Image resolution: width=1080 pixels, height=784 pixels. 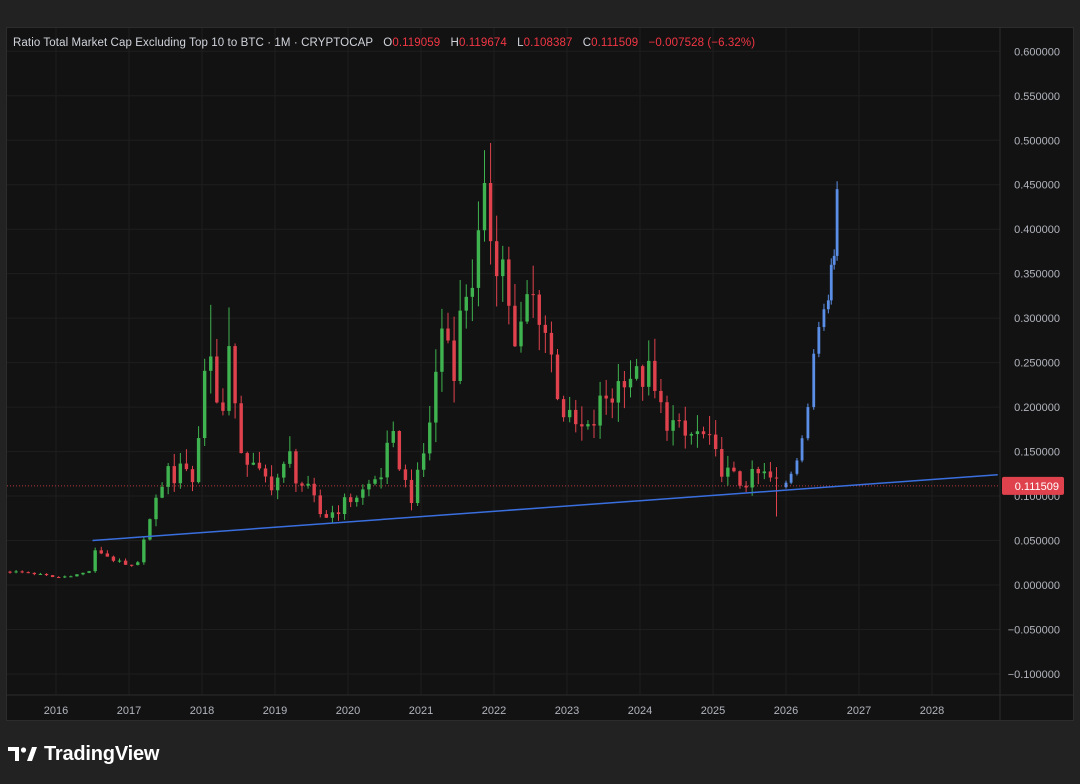 What do you see at coordinates (713, 711) in the screenshot?
I see `x-tick-label: 2025` at bounding box center [713, 711].